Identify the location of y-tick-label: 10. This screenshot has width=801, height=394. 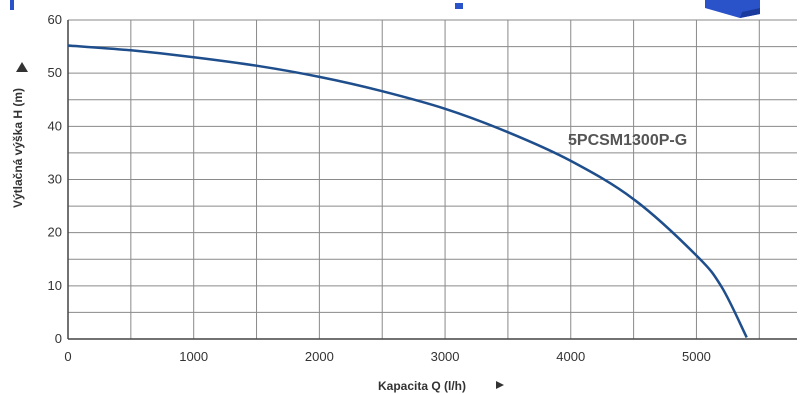
(55, 285).